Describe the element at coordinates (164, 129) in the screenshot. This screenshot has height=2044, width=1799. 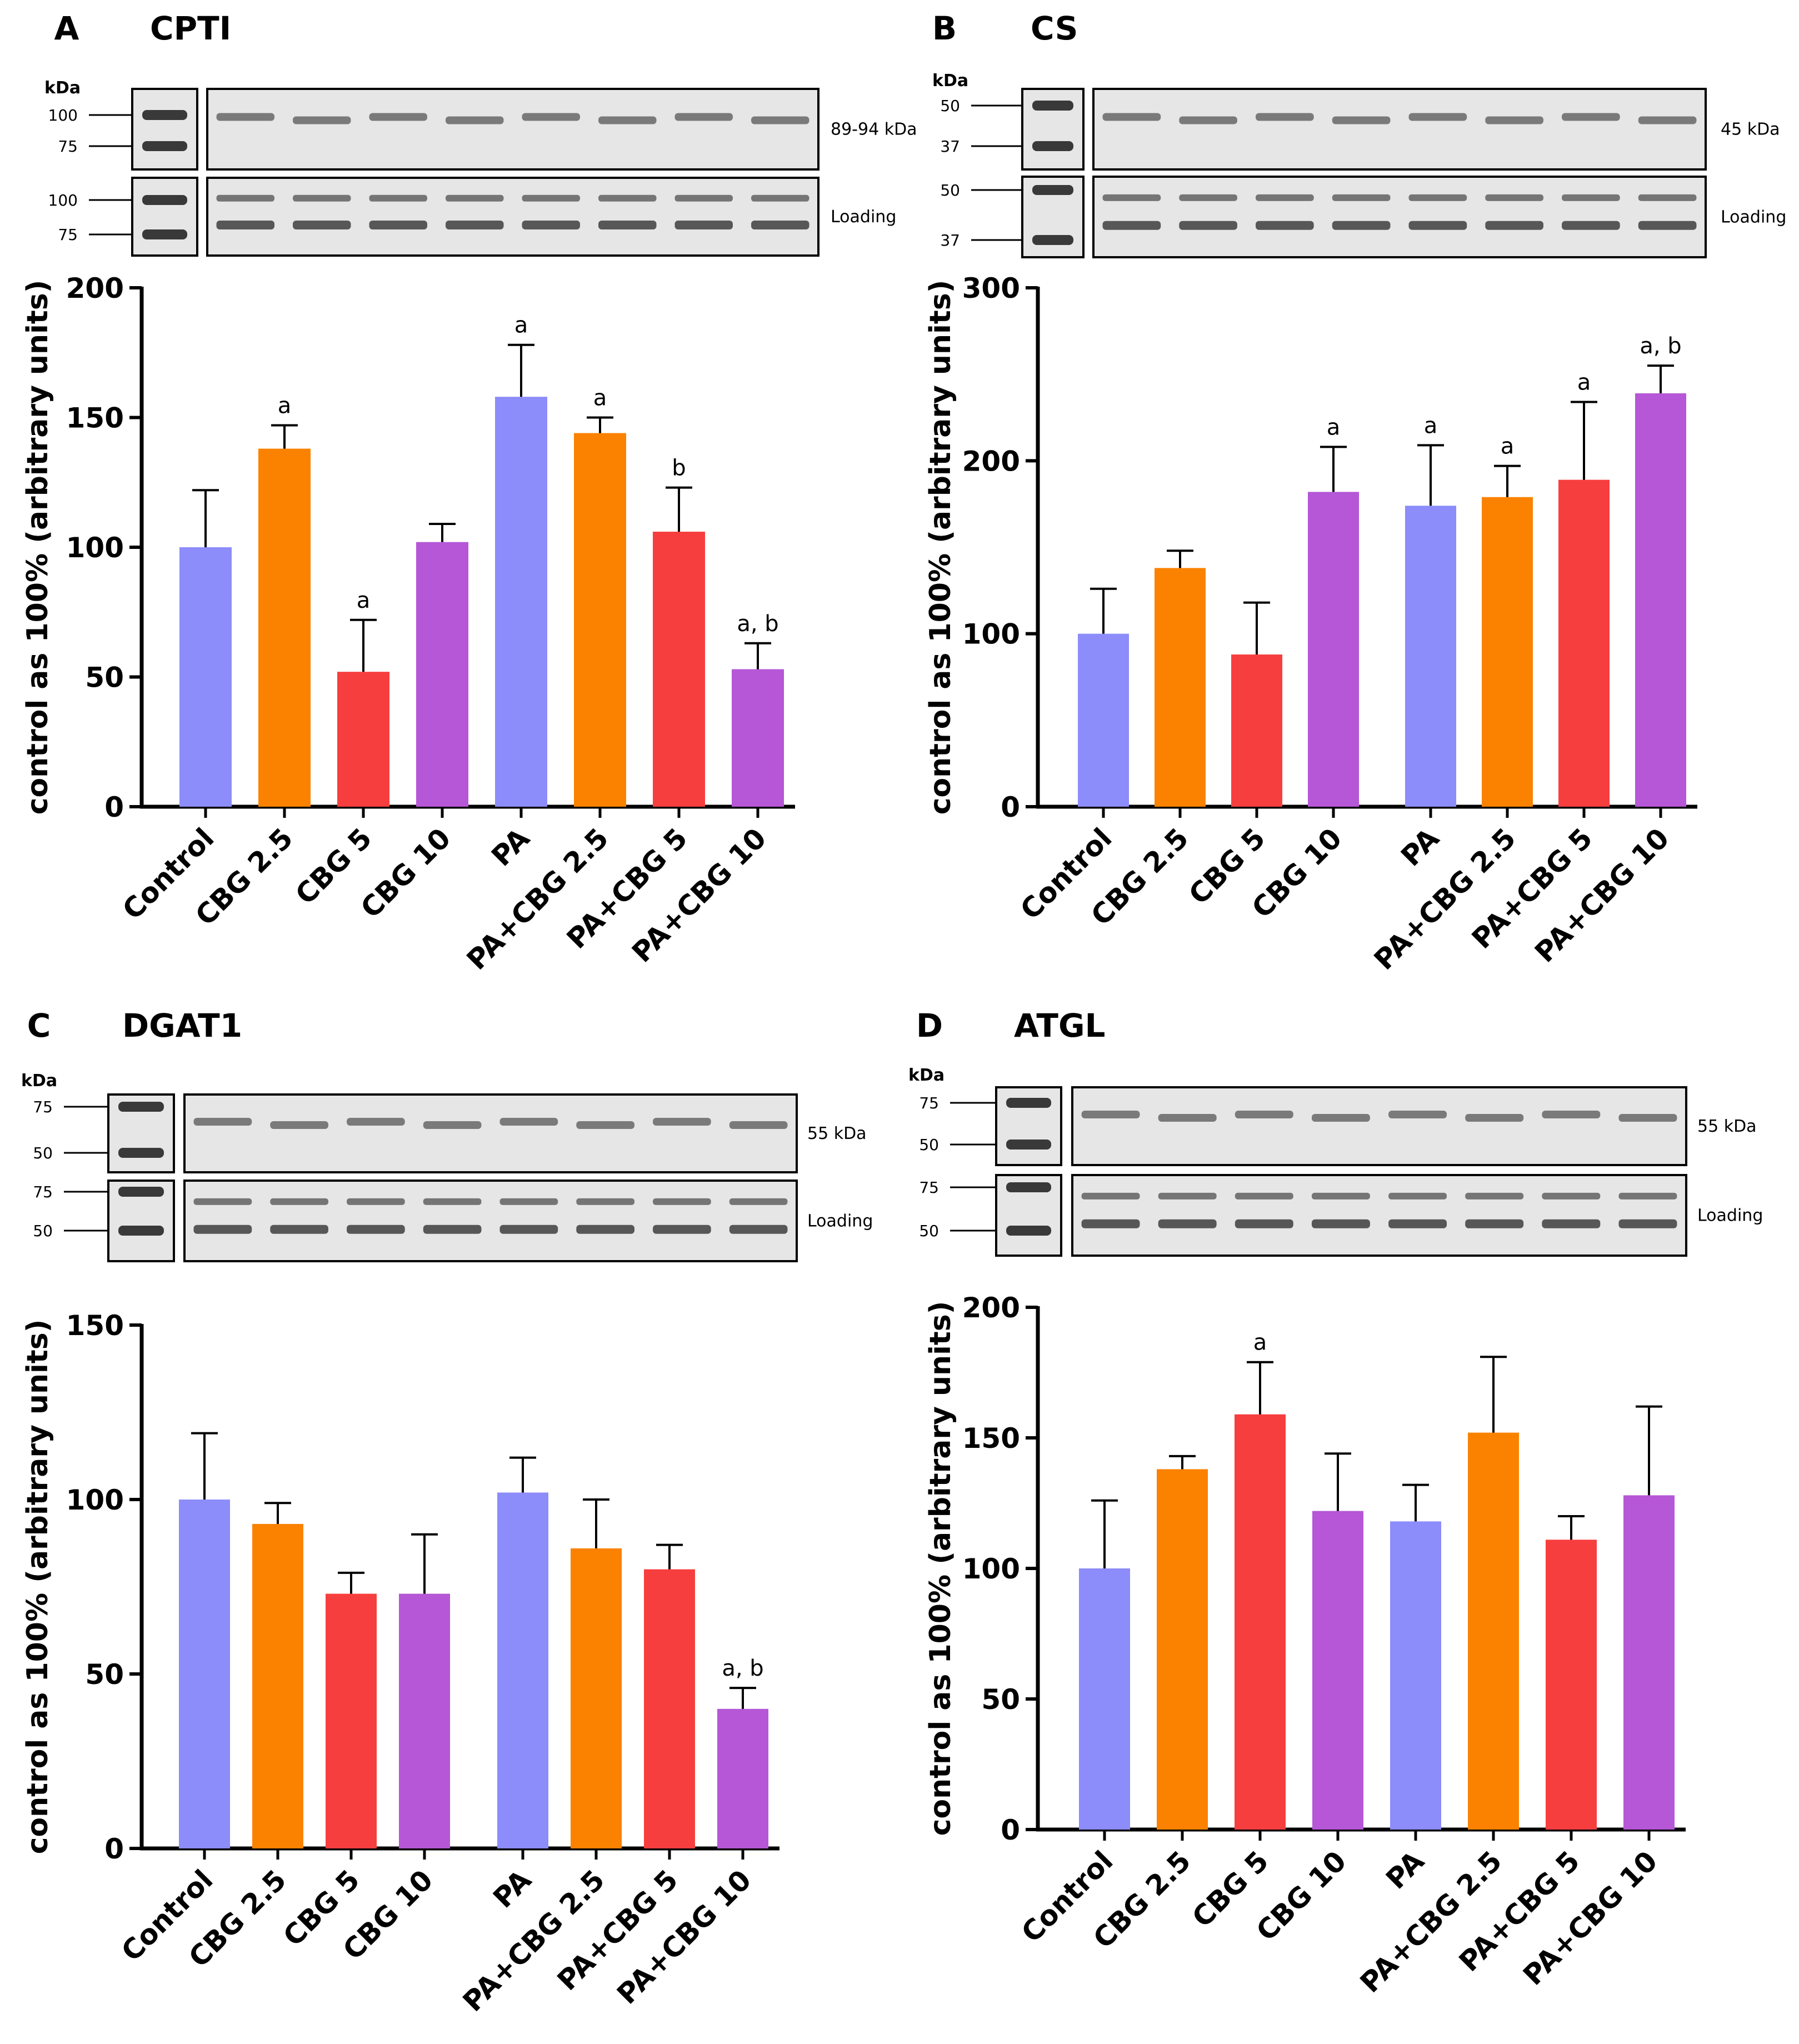
I see `ladder-image` at that location.